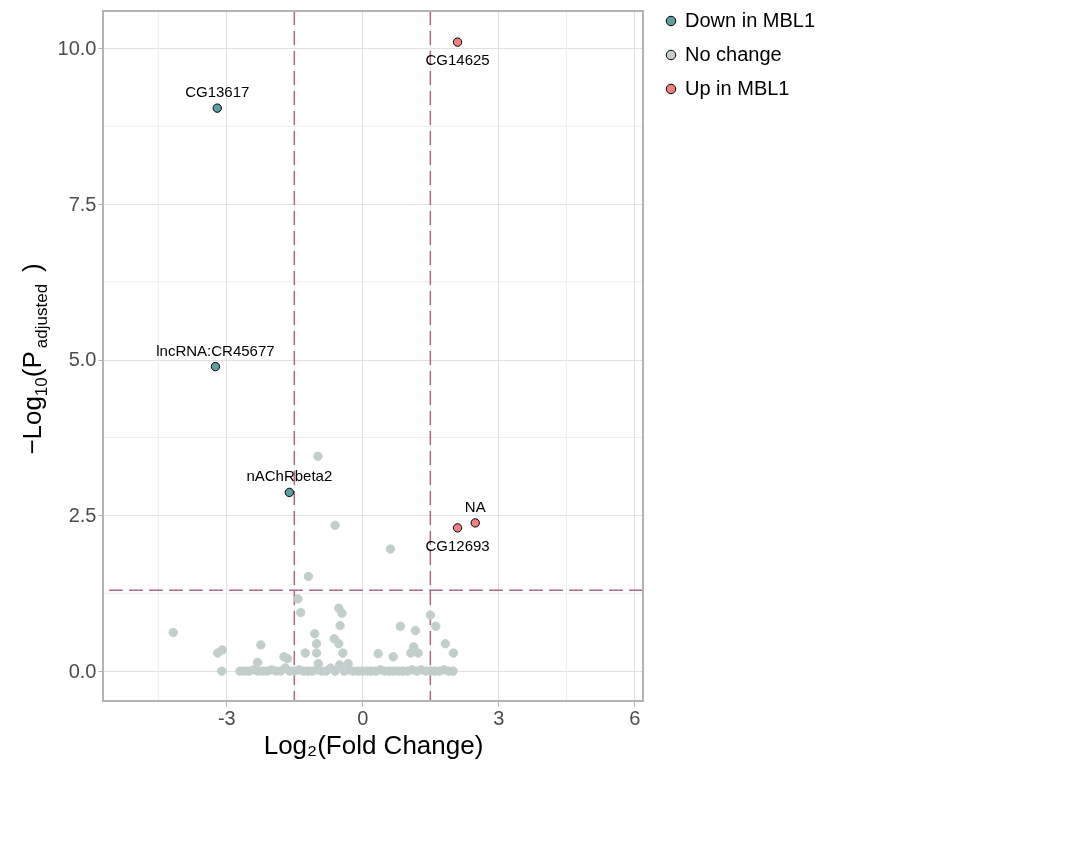  Describe the element at coordinates (750, 20) in the screenshot. I see `legend-label: Down in MBL1` at that location.